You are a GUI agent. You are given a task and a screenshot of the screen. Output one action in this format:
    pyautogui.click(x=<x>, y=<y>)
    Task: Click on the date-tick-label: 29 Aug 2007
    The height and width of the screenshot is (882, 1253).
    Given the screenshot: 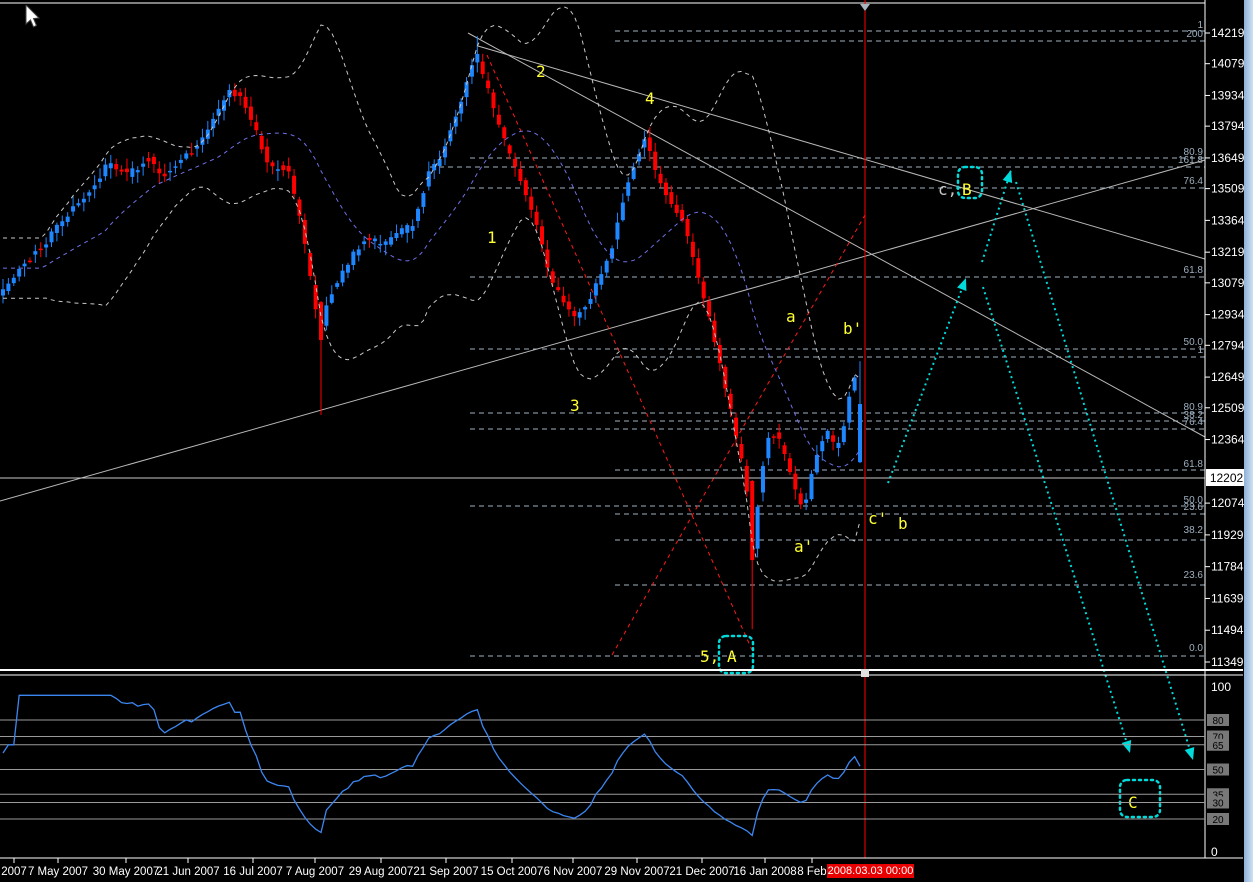 What is the action you would take?
    pyautogui.click(x=381, y=872)
    